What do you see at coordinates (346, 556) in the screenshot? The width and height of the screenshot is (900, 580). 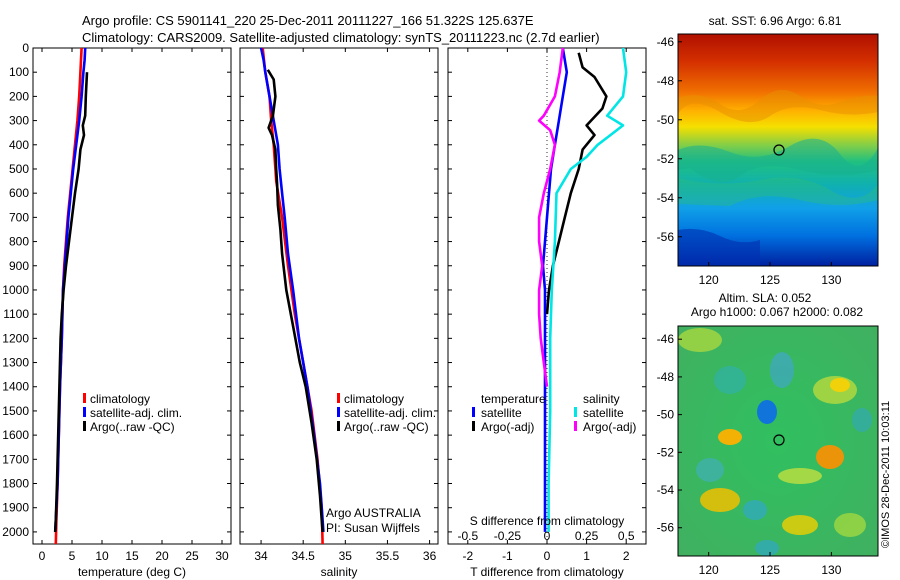 I see `x-tick-label: 35` at bounding box center [346, 556].